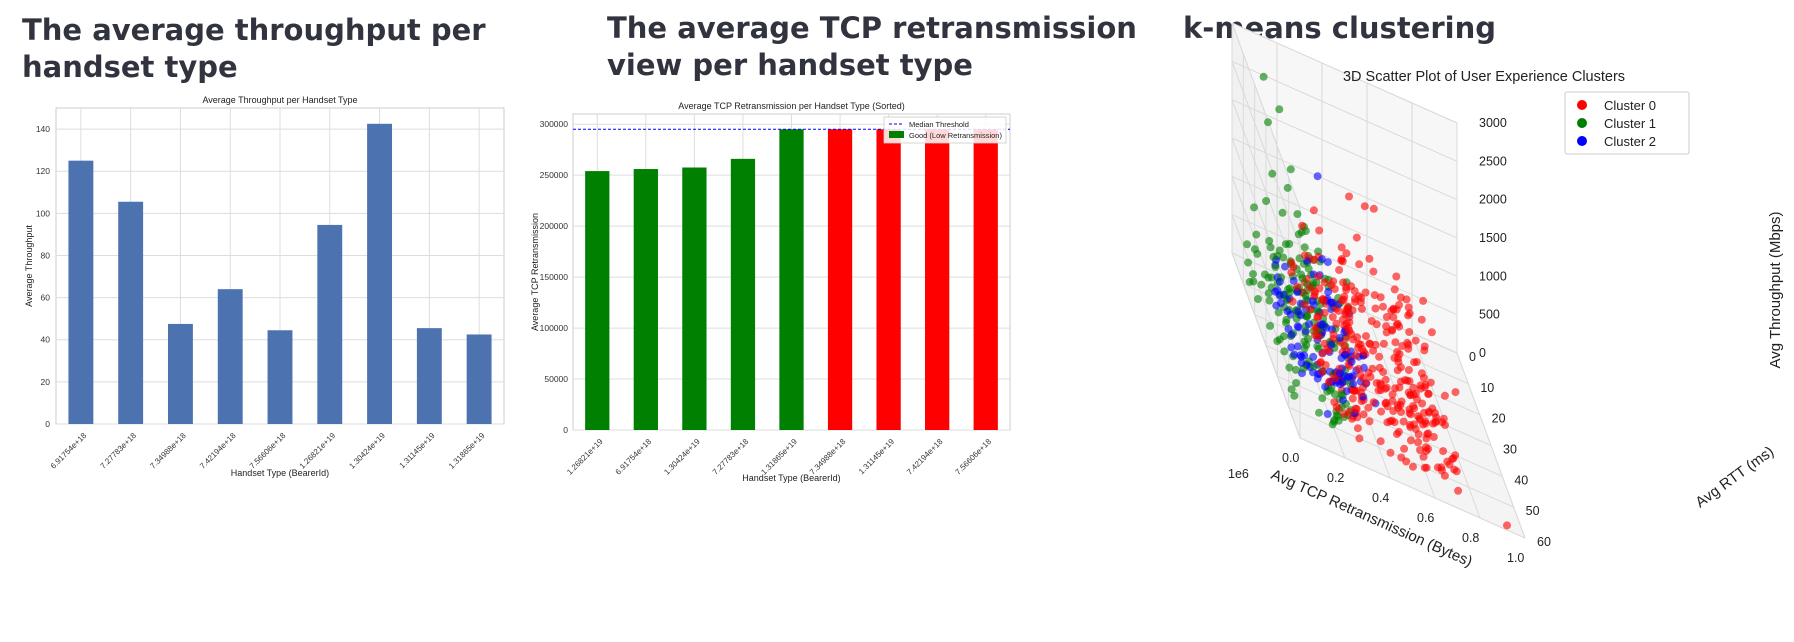 The height and width of the screenshot is (642, 1794). I want to click on y-tick-label: 50, so click(1533, 511).